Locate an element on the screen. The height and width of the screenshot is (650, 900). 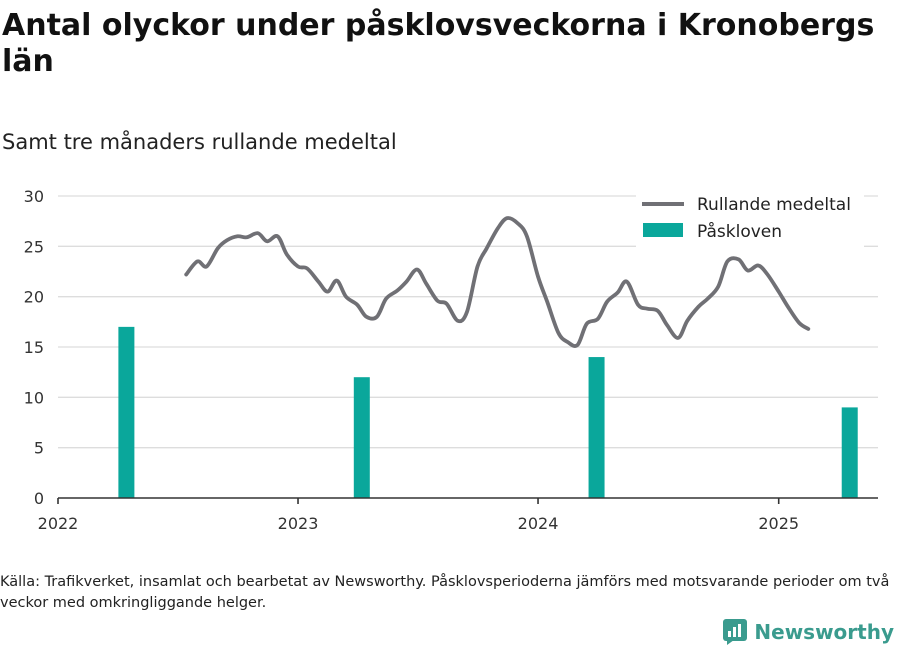
legend: Rullande medeltal Påskloven is located at coordinates (750, 219).